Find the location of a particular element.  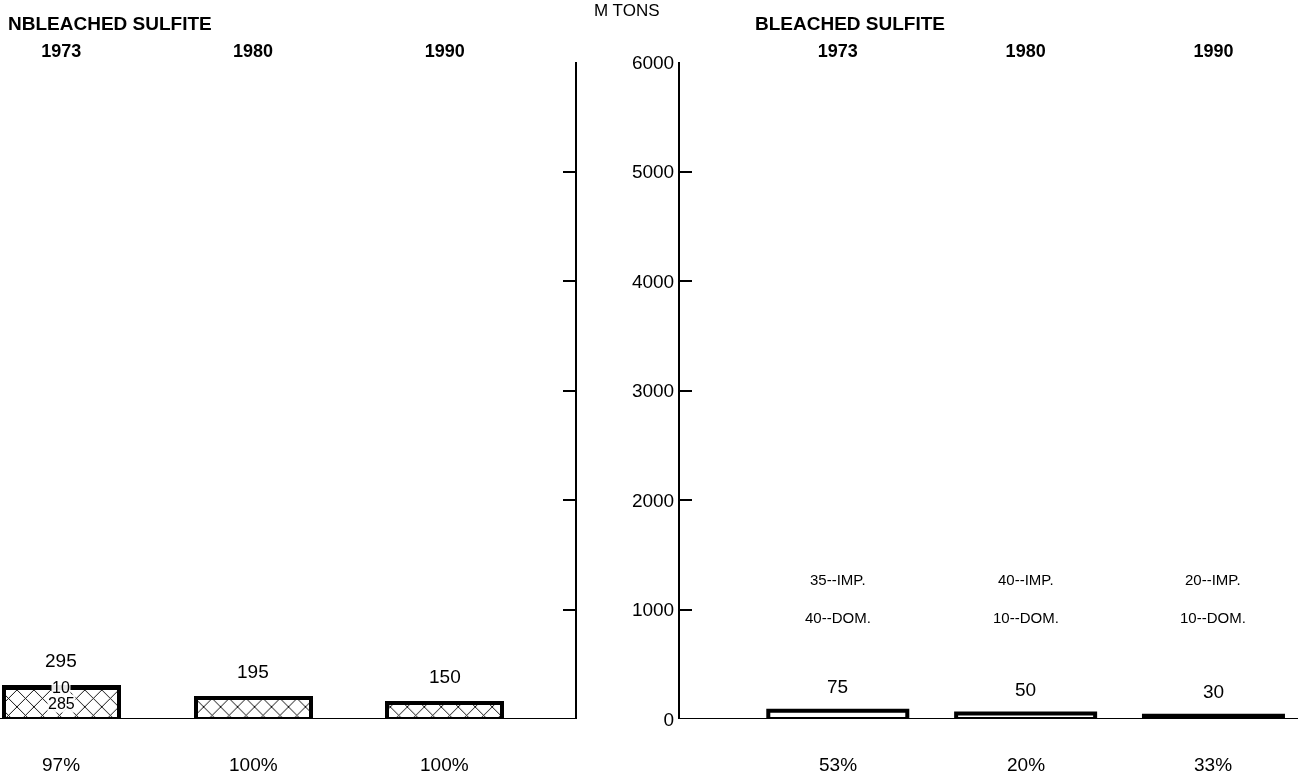

chart-title: BLEACHED SULFITE is located at coordinates (850, 23).